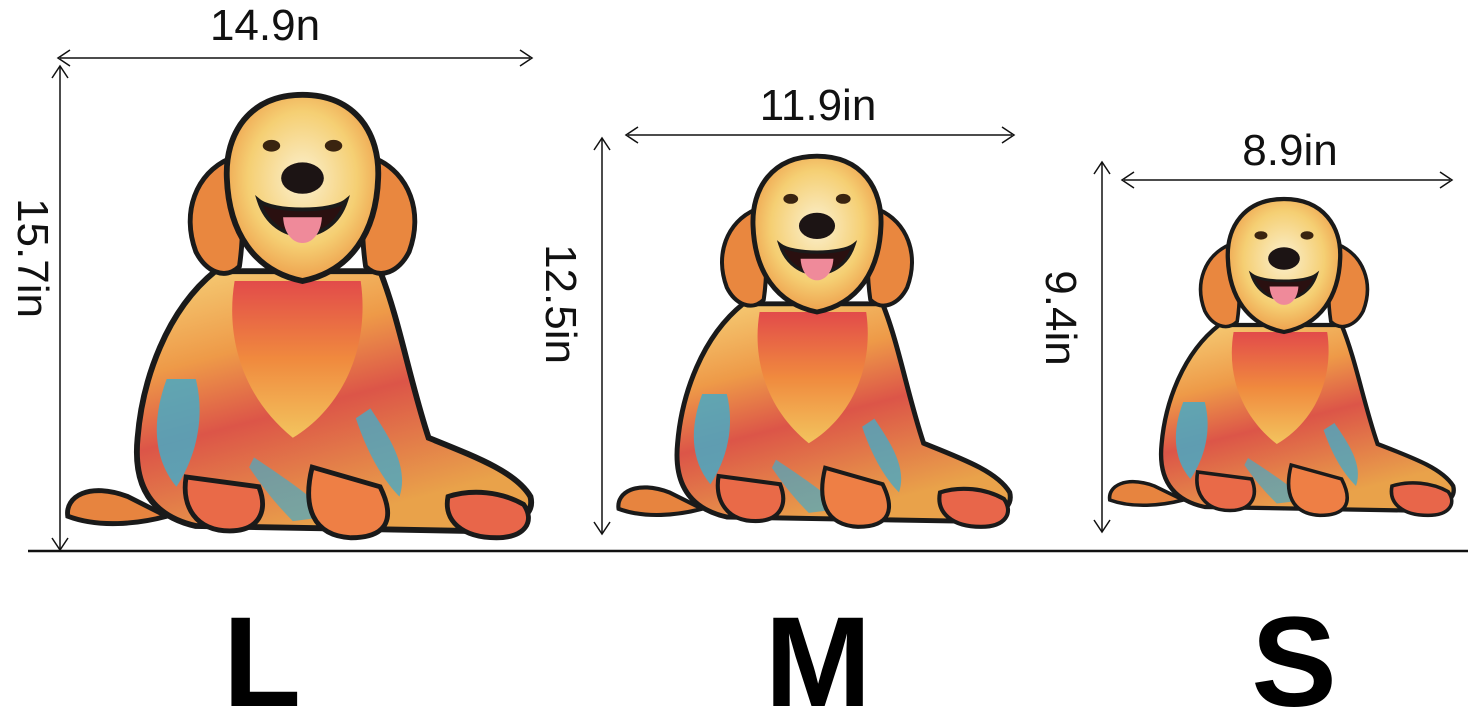  I want to click on size-l-width-label: 14.9n, so click(265, 25).